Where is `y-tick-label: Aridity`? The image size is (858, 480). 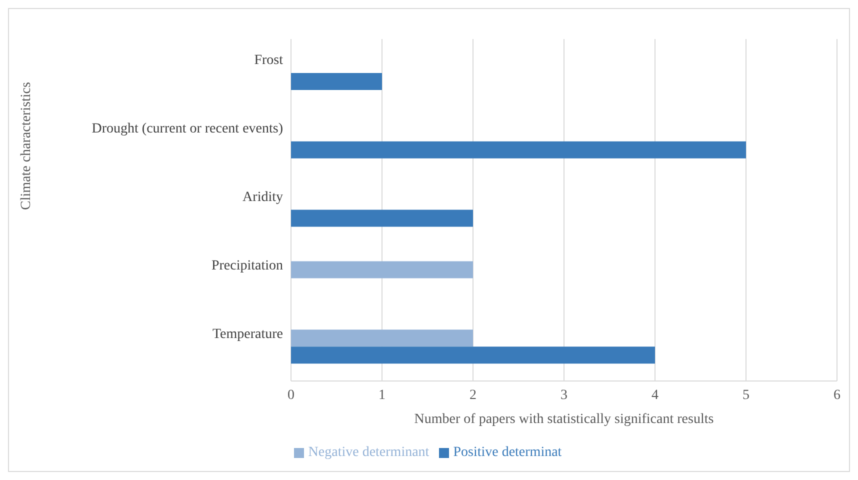 y-tick-label: Aridity is located at coordinates (262, 197).